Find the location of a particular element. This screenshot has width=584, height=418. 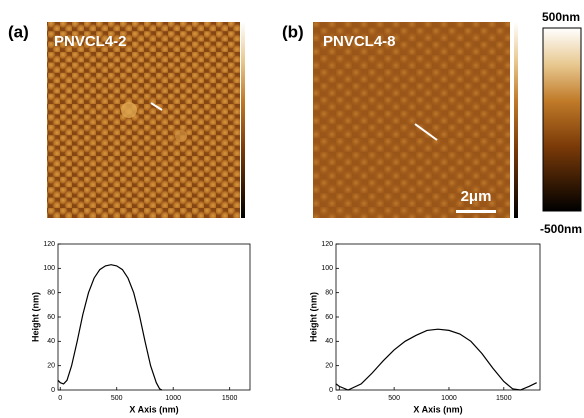

colorbar-min: -500nm is located at coordinates (561, 229).